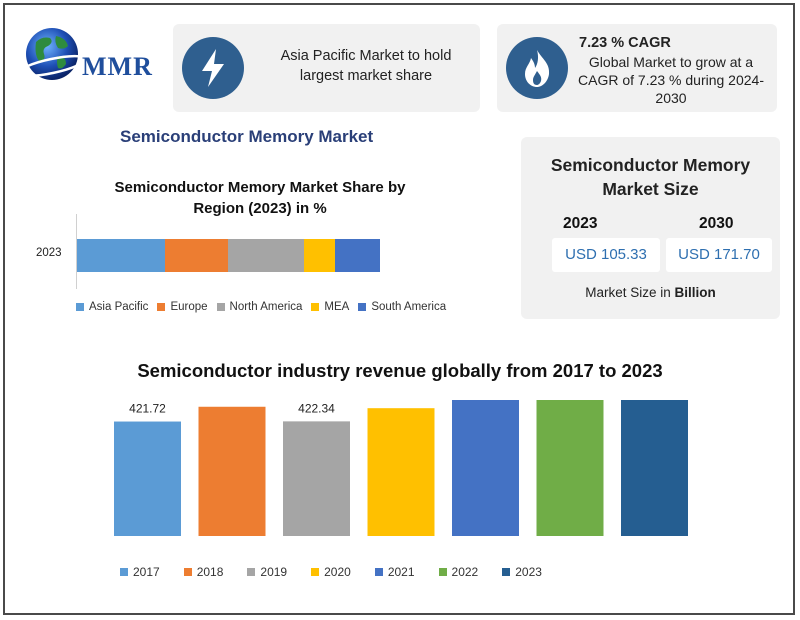  Describe the element at coordinates (52, 54) in the screenshot. I see `globe-icon` at that location.